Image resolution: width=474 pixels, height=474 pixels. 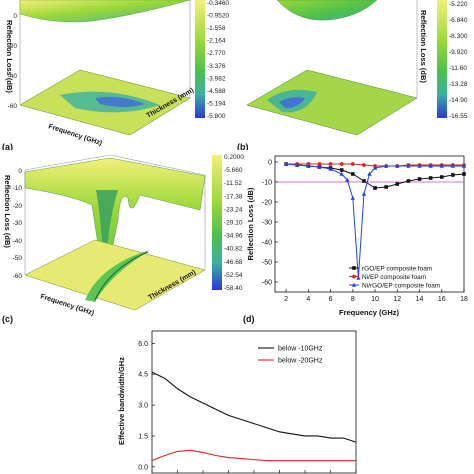 I want to click on panel-a-ztick: -40, so click(x=13, y=76).